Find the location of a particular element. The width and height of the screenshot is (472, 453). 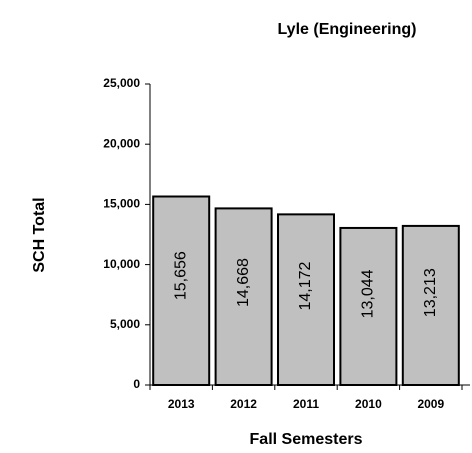

y-tick-label: 10,000 is located at coordinates (121, 264).